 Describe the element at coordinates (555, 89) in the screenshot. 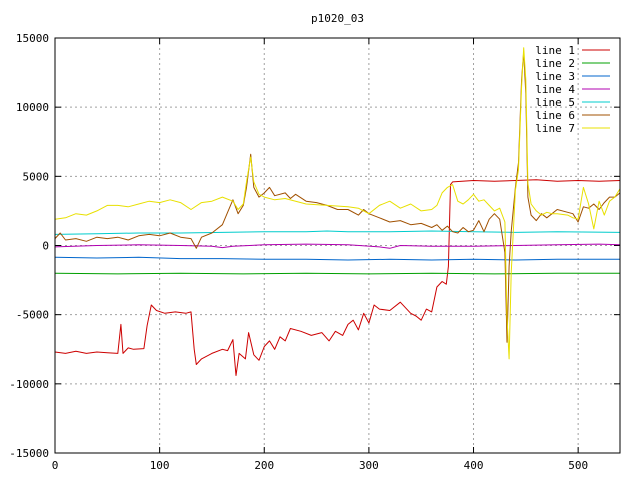

I see `legend-label-4: line 4` at that location.